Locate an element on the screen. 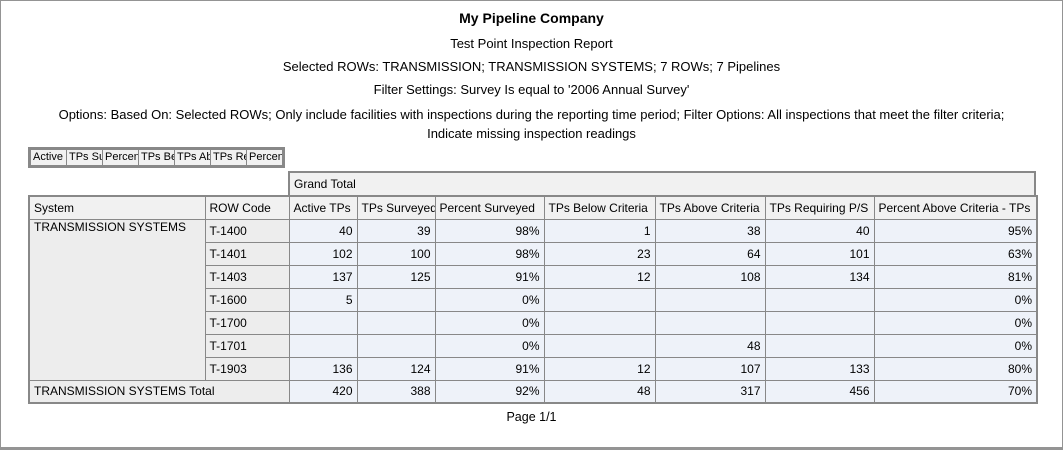 The image size is (1063, 450). total-active-tps-cell: 420 is located at coordinates (323, 391).